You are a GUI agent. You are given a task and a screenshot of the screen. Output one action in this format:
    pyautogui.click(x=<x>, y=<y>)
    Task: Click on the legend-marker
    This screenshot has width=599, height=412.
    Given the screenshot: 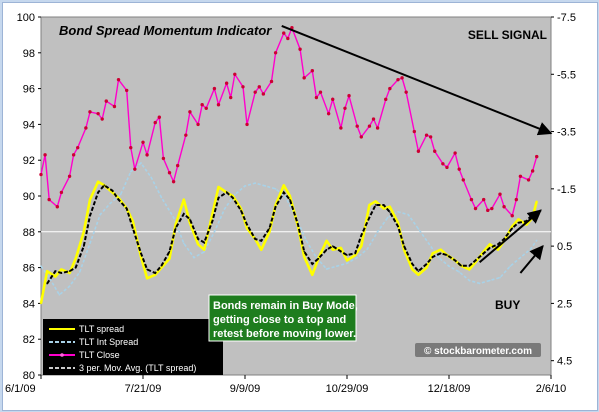 What is the action you would take?
    pyautogui.click(x=62, y=355)
    